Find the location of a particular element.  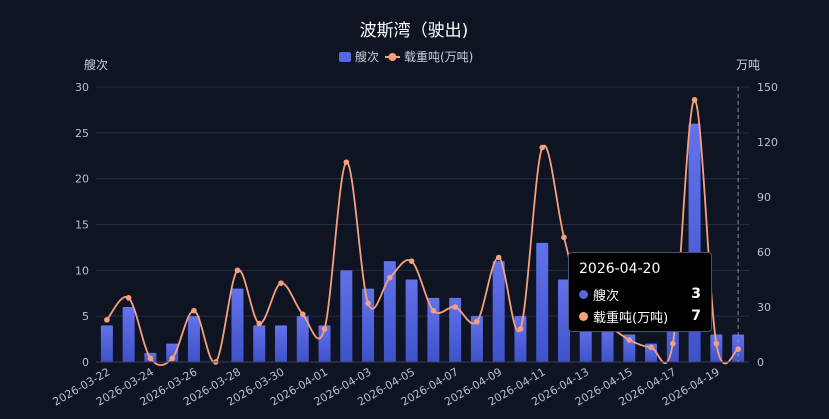

tooltip-tonnage-value: 7 is located at coordinates (696, 316).